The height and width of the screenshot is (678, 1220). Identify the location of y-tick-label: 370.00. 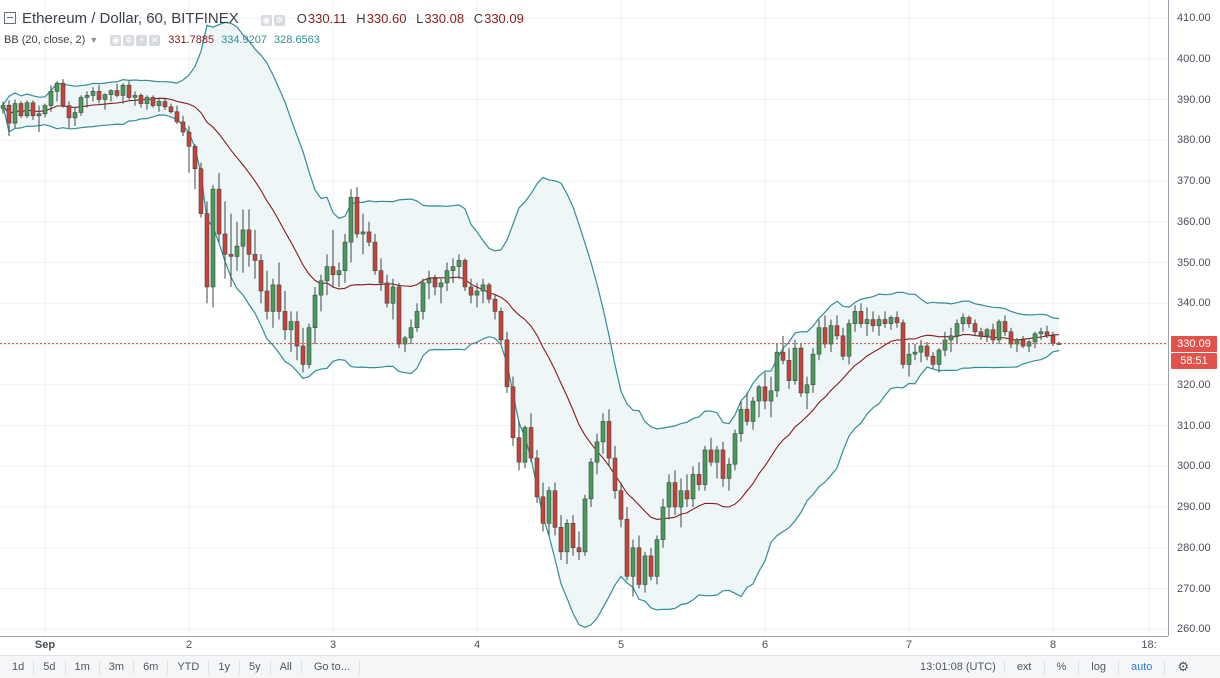
(1194, 181).